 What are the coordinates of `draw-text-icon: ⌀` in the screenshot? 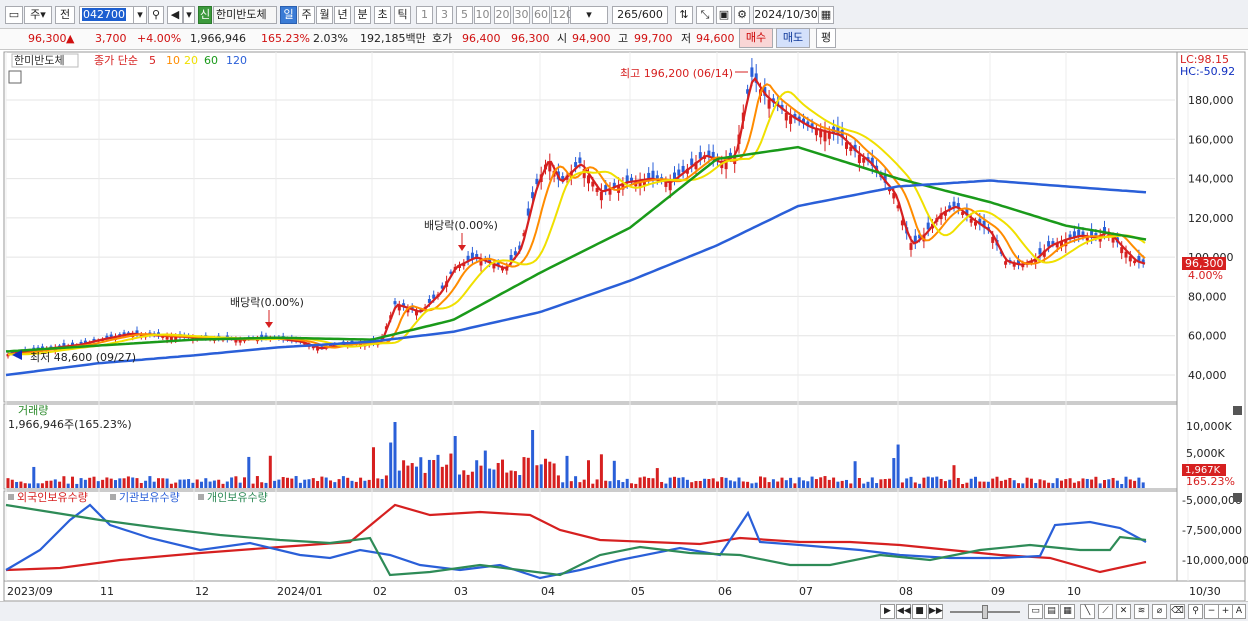 It's located at (1159, 611).